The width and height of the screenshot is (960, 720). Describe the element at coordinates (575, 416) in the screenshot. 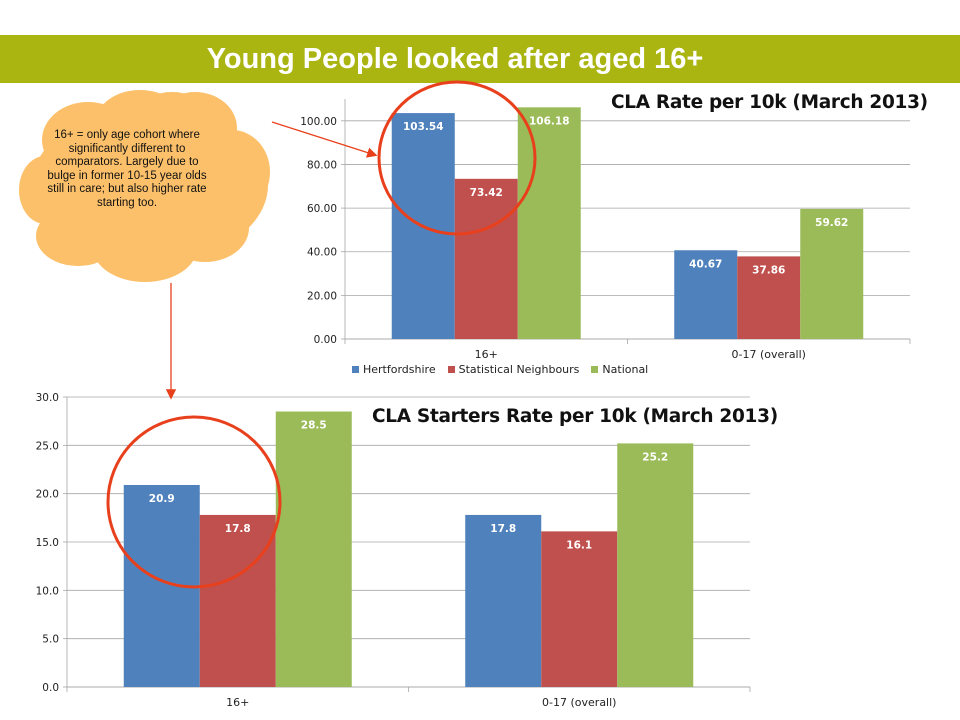

I see `cla-starters-chart-title: CLA Starters Rate per 10k (March 2013)` at that location.